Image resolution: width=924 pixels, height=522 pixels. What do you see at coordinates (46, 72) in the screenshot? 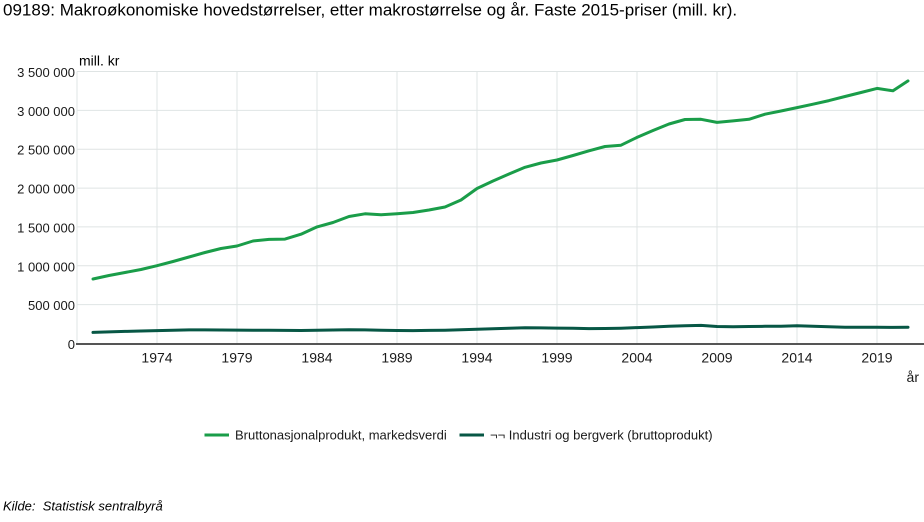
I see `svg-text: 3 500 000` at bounding box center [46, 72].